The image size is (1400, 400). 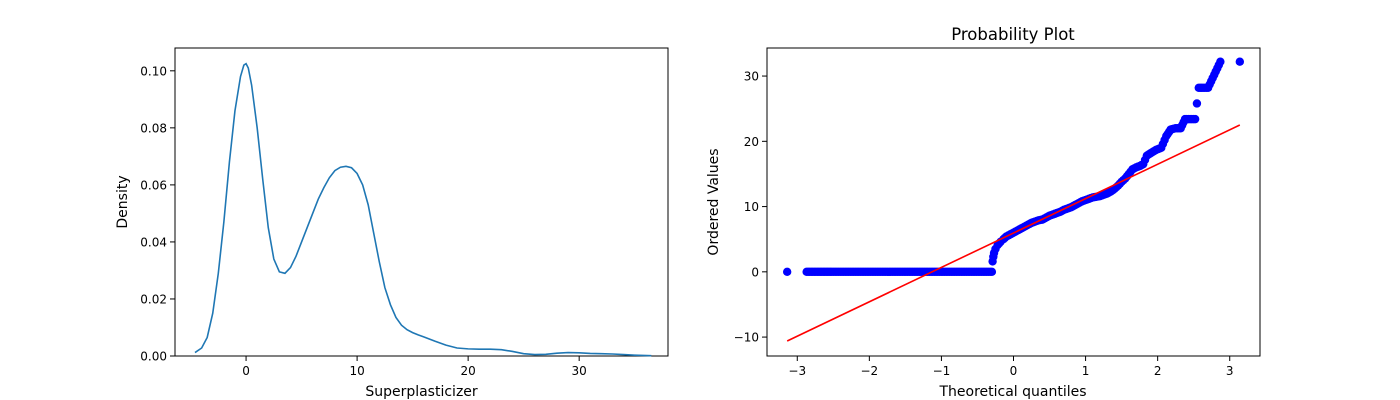 What do you see at coordinates (153, 71) in the screenshot?
I see `y-tick-label: 0.10` at bounding box center [153, 71].